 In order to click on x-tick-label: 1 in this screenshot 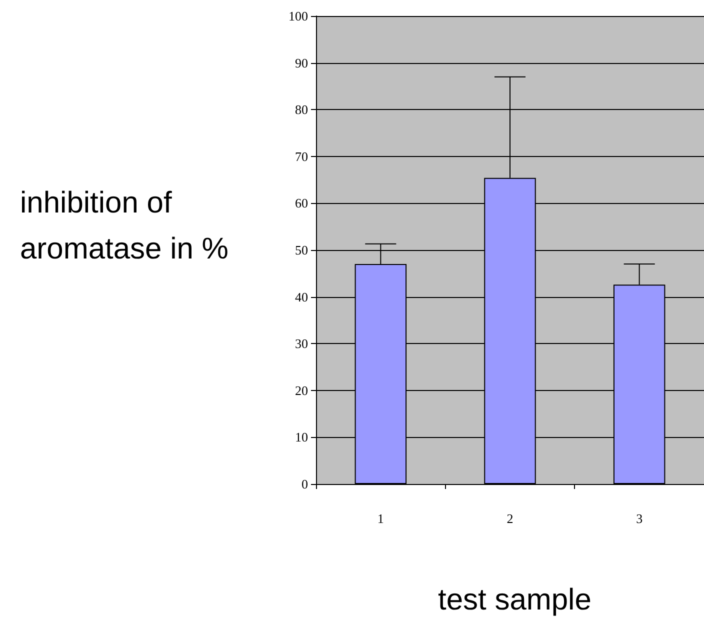, I will do `click(380, 518)`.